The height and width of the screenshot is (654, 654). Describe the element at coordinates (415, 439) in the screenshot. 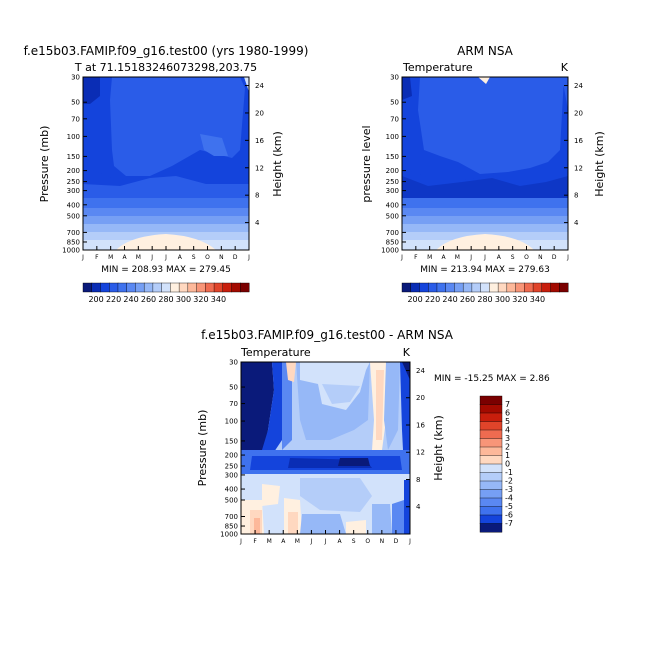

I see `panel-diff-height-ticks: 4 8 12 16 20 24` at that location.